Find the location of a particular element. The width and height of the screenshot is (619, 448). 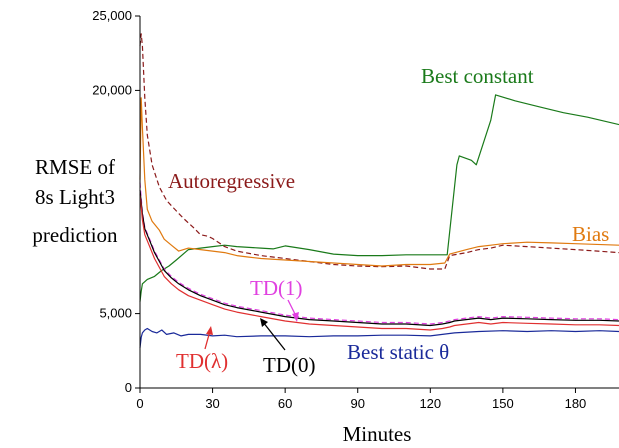

y-tick-label: 20,000 is located at coordinates (112, 89).